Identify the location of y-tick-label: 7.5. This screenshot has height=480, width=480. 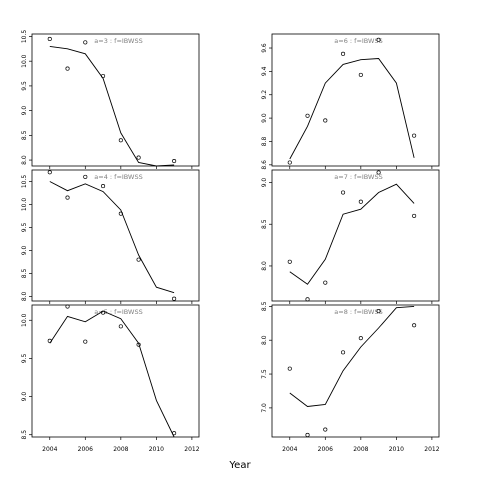
(264, 374).